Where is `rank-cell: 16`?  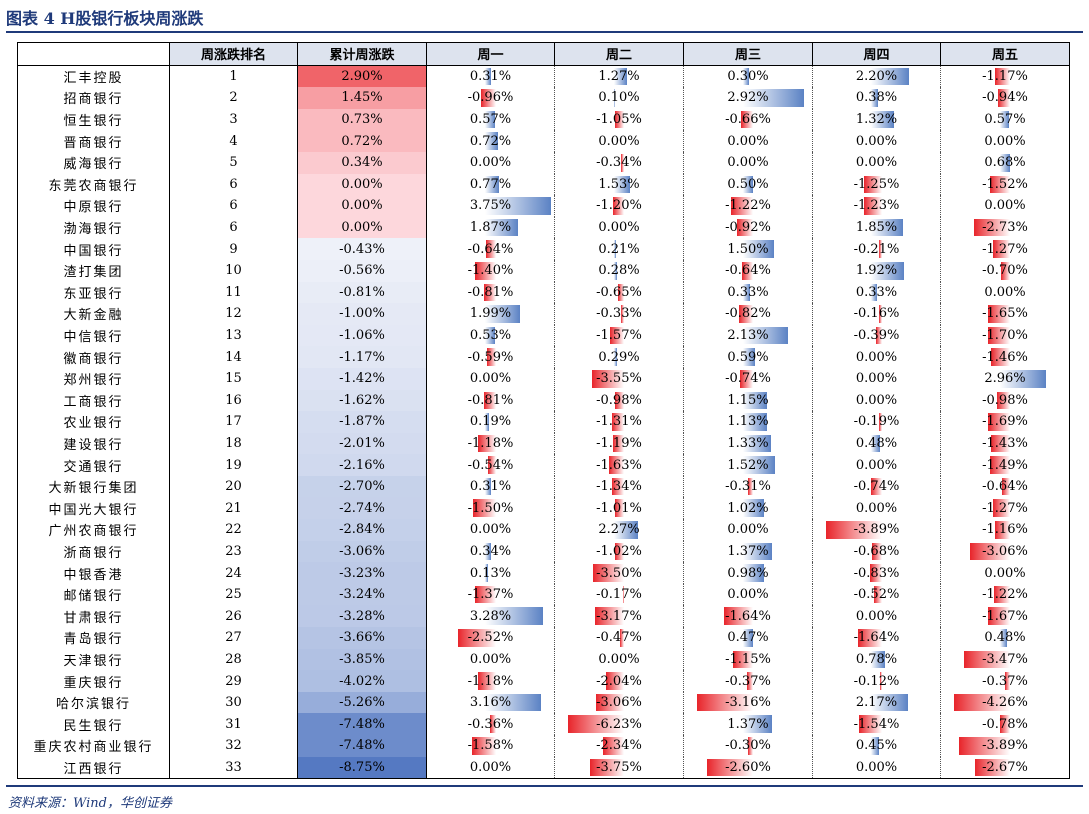 rank-cell: 16 is located at coordinates (233, 400).